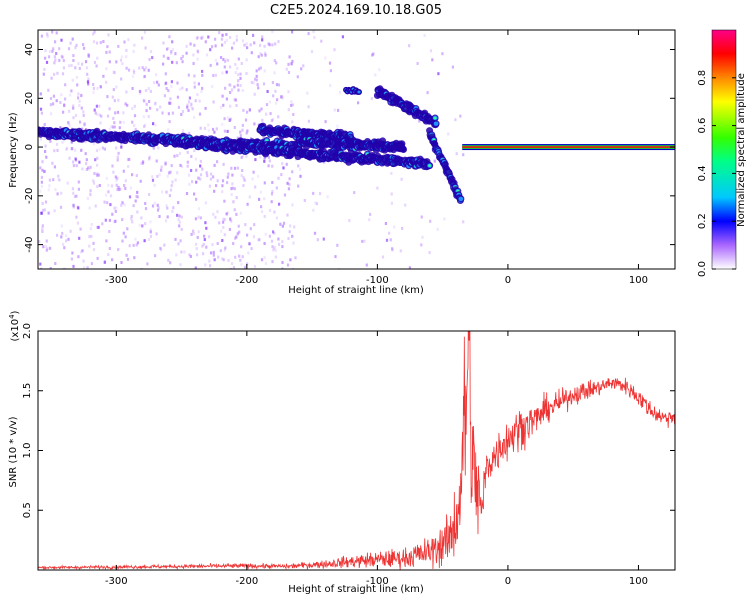 The image size is (750, 600). Describe the element at coordinates (29, 49) in the screenshot. I see `y-tick-label: 40` at that location.